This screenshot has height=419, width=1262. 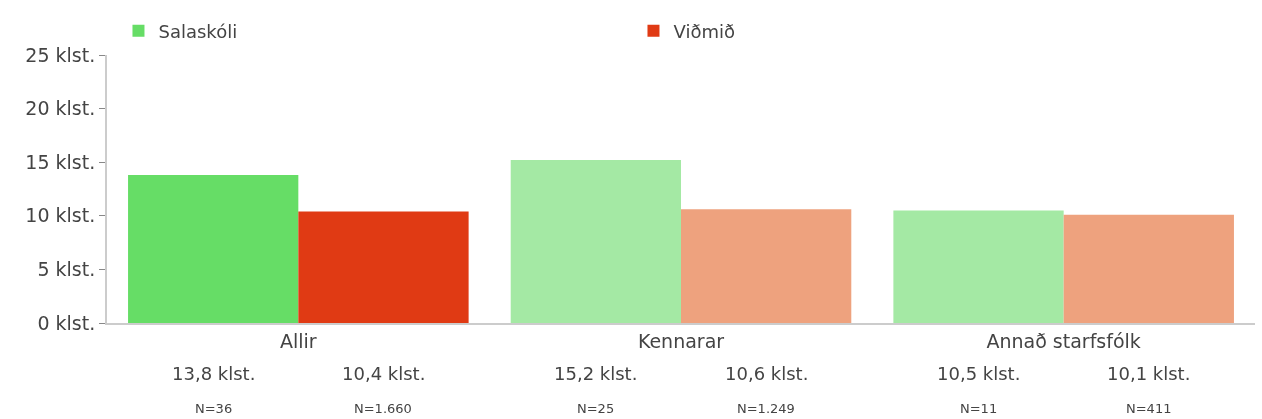 I want to click on y-tick-label: 5 klst., so click(x=66, y=269).